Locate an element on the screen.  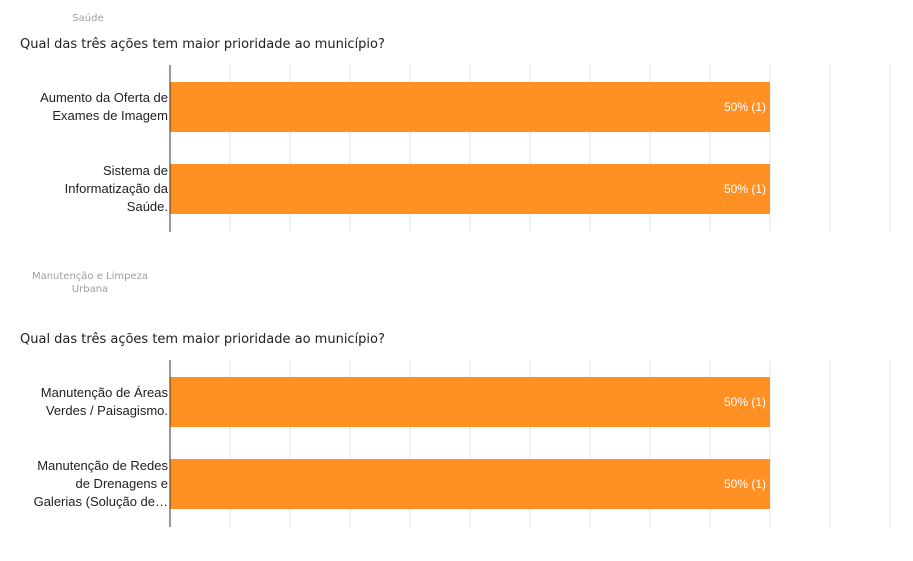
section-label-manutencao: Manutenção e Limpeza Urbana is located at coordinates (90, 283).